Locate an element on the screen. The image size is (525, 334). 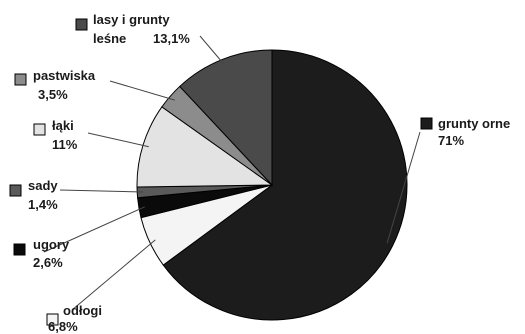
slice-label-grunty-orne: grunty orne is located at coordinates (474, 123).